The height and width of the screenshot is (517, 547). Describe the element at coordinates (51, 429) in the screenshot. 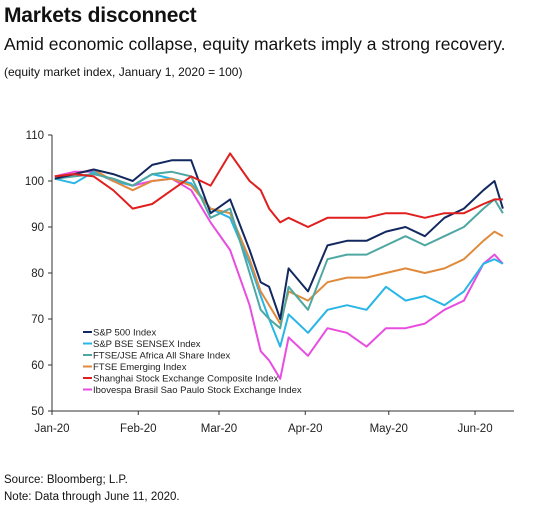

I see `x-tick-label: Jan-20` at that location.